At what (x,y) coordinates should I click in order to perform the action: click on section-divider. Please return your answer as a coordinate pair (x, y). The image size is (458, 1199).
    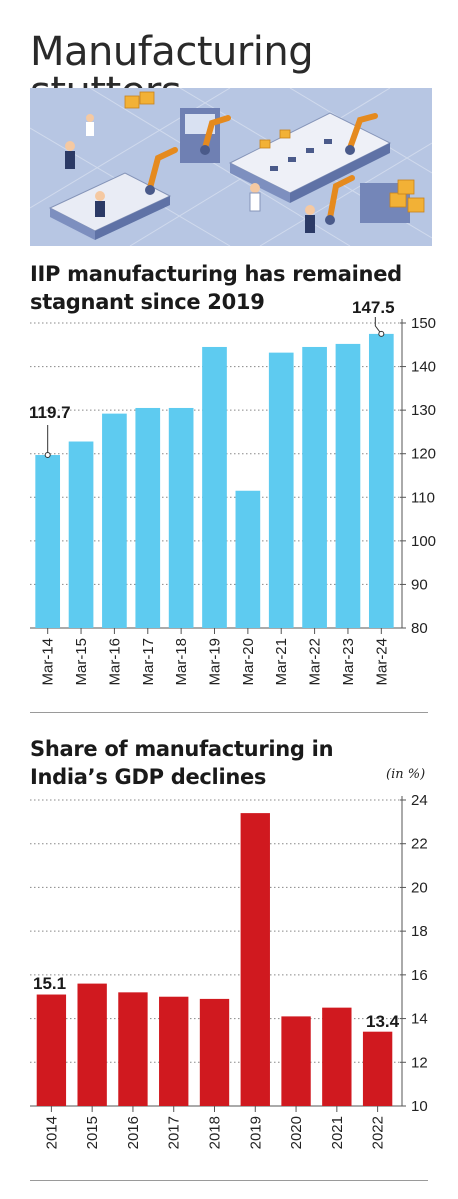
    Looking at the image, I should click on (229, 712).